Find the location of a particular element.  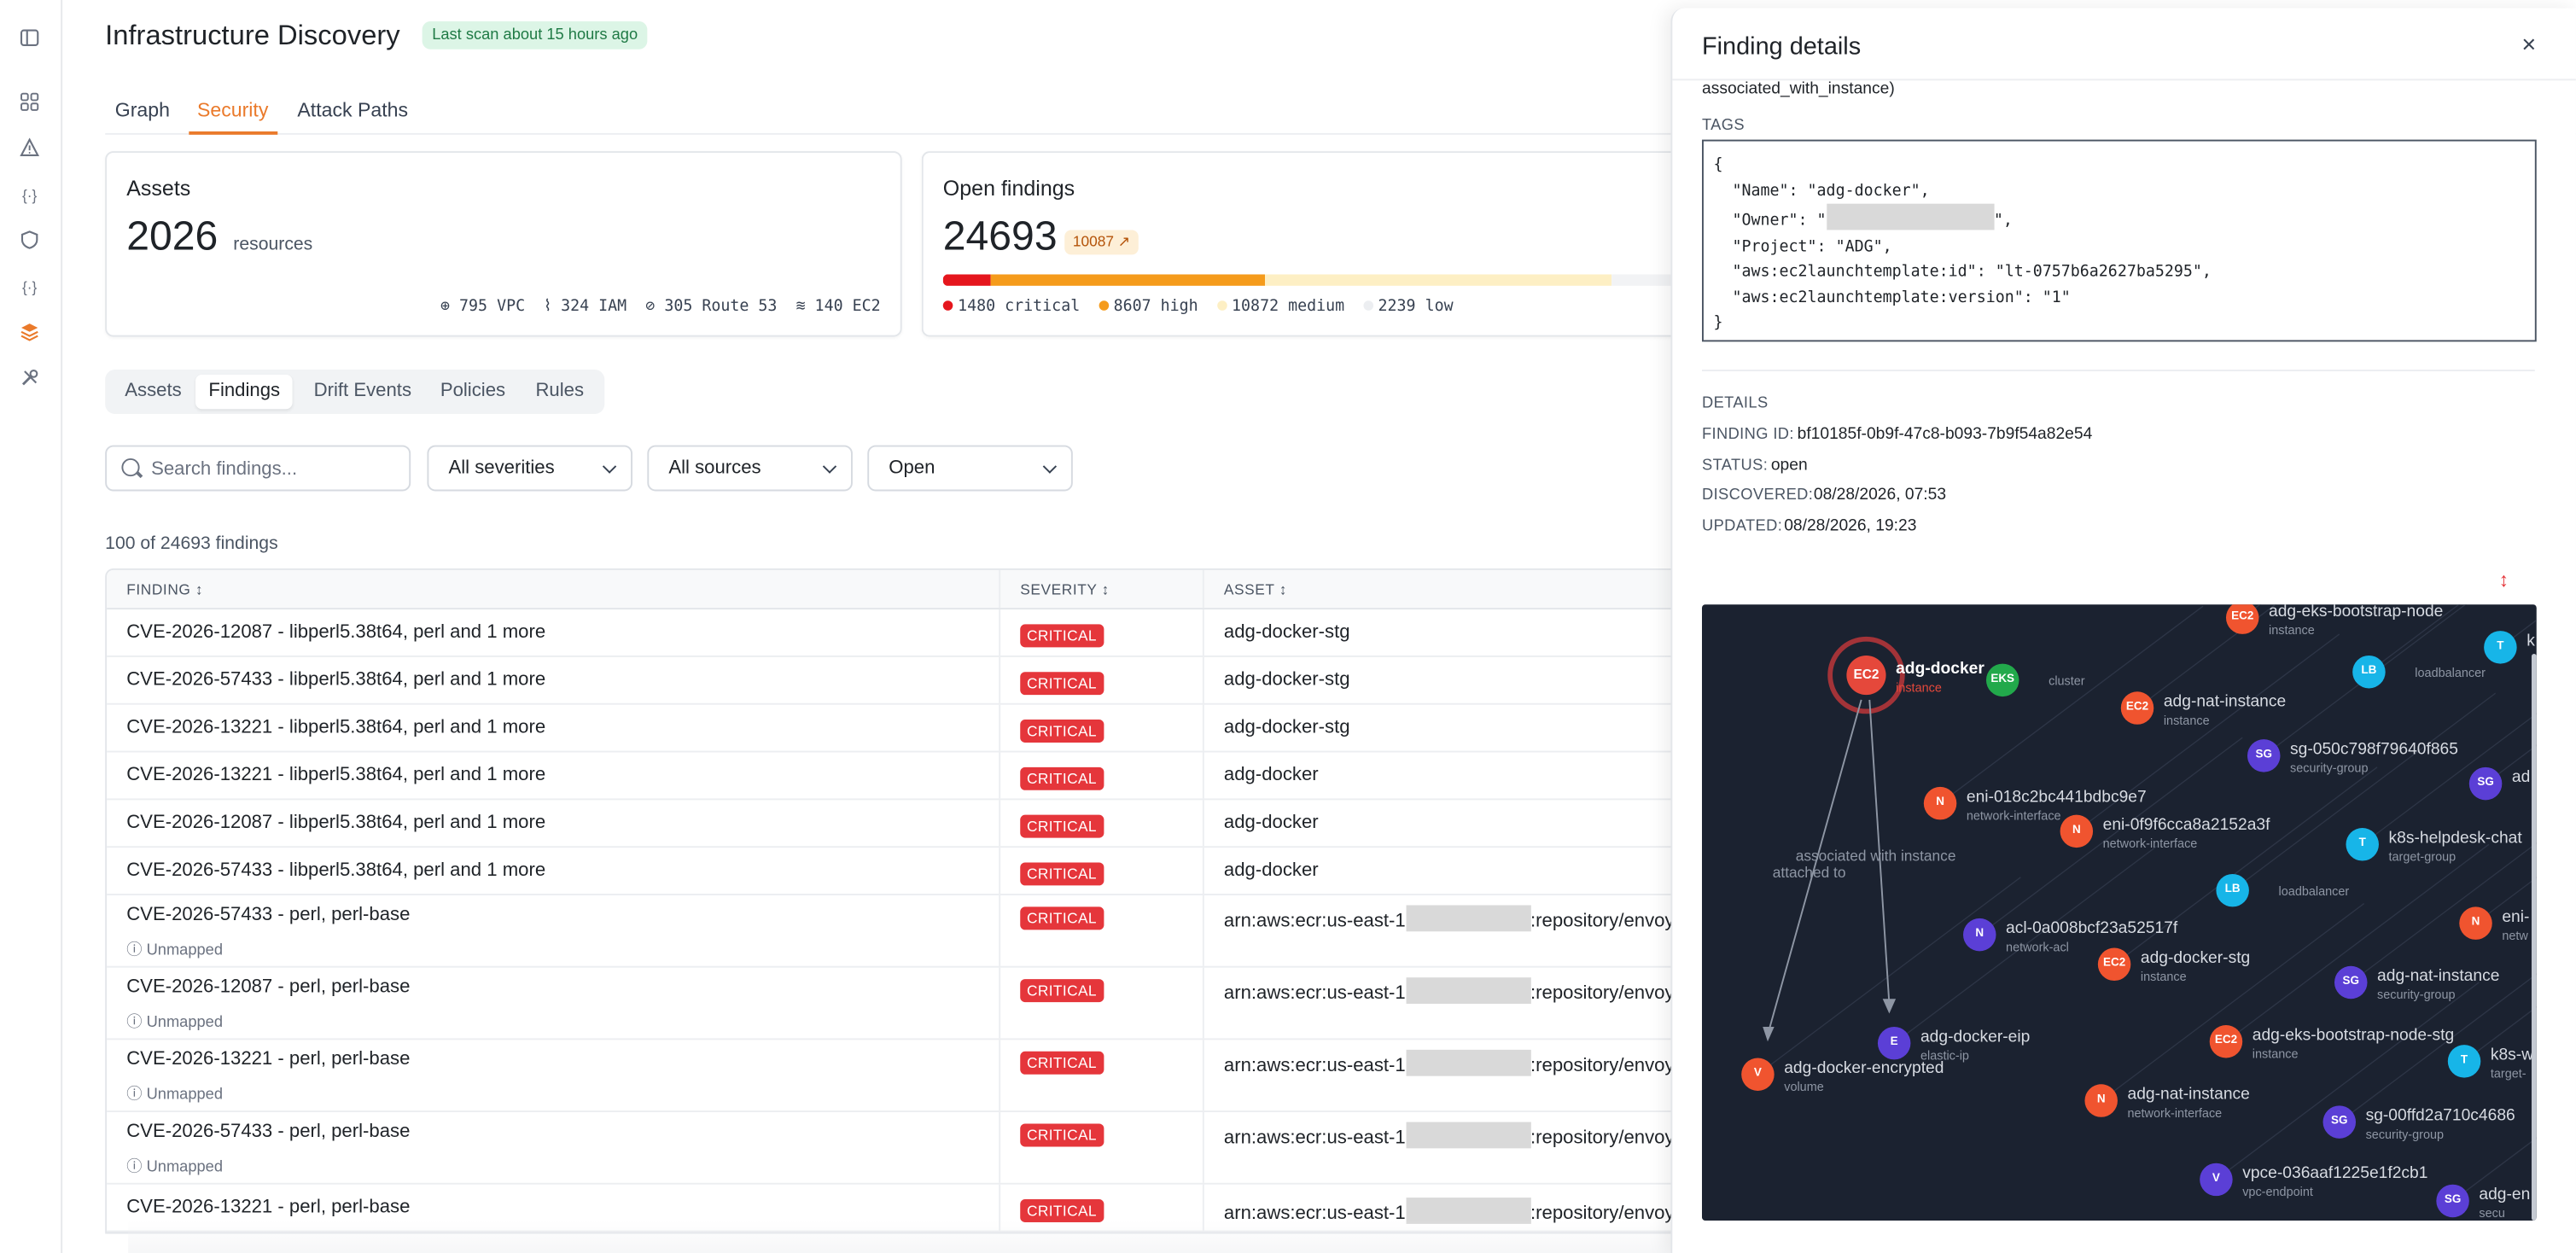

redacted-owner is located at coordinates (1910, 216).